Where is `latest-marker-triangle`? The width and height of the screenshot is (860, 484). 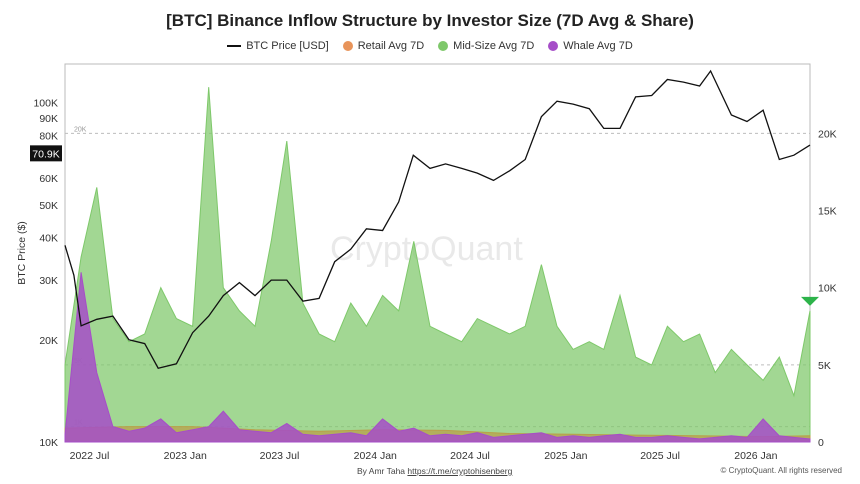 latest-marker-triangle is located at coordinates (810, 301).